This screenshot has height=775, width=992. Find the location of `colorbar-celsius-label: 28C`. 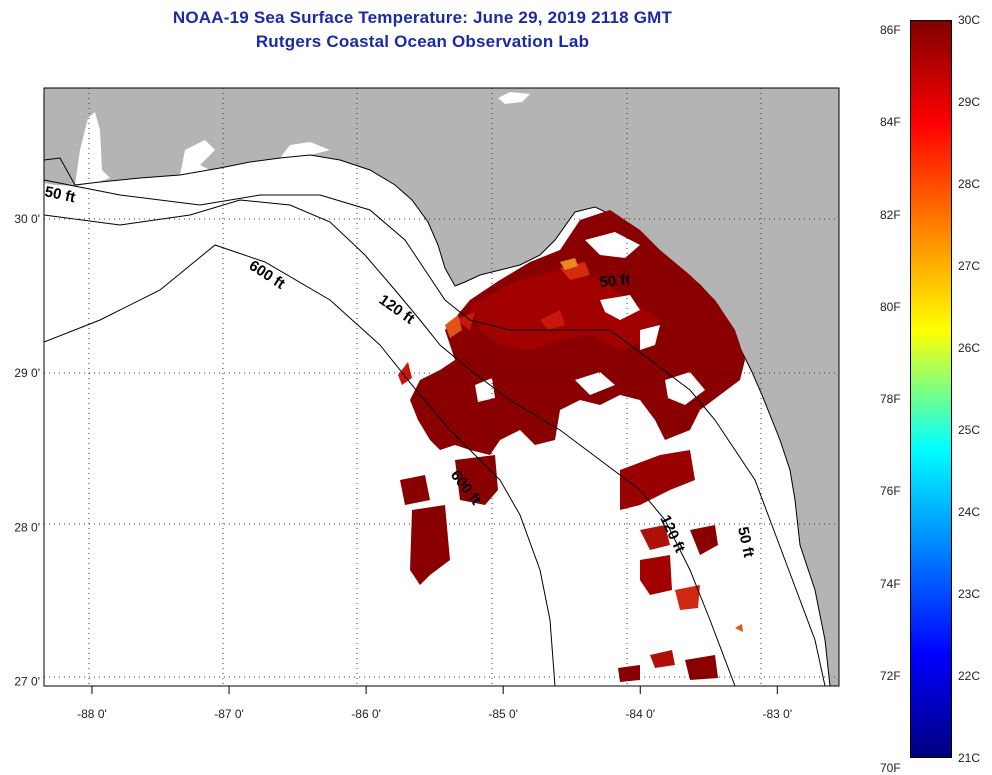

colorbar-celsius-label: 28C is located at coordinates (969, 184).